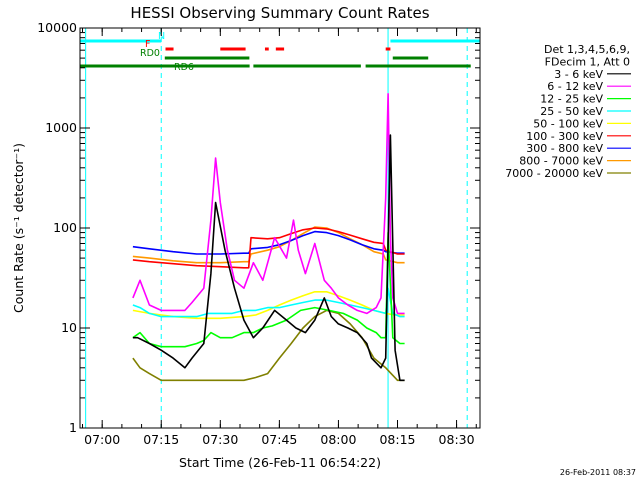 The height and width of the screenshot is (480, 640). Describe the element at coordinates (279, 439) in the screenshot. I see `x-tick-label: 07:45` at that location.